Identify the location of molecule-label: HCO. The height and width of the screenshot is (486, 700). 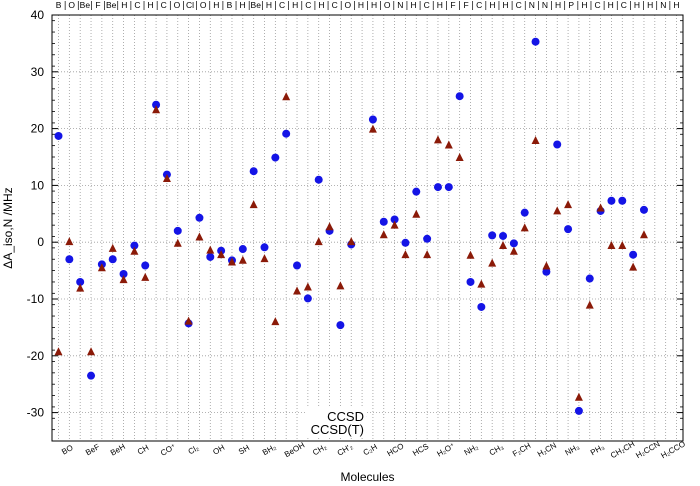
(396, 449).